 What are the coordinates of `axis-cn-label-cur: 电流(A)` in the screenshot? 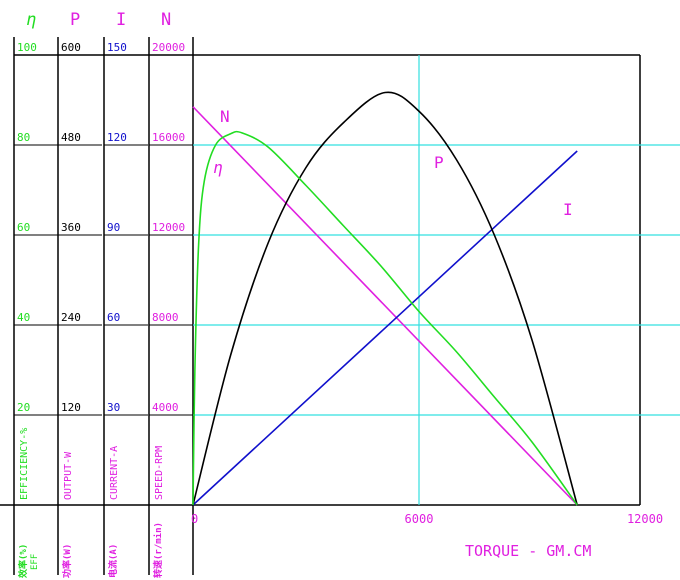 It's located at (113, 561).